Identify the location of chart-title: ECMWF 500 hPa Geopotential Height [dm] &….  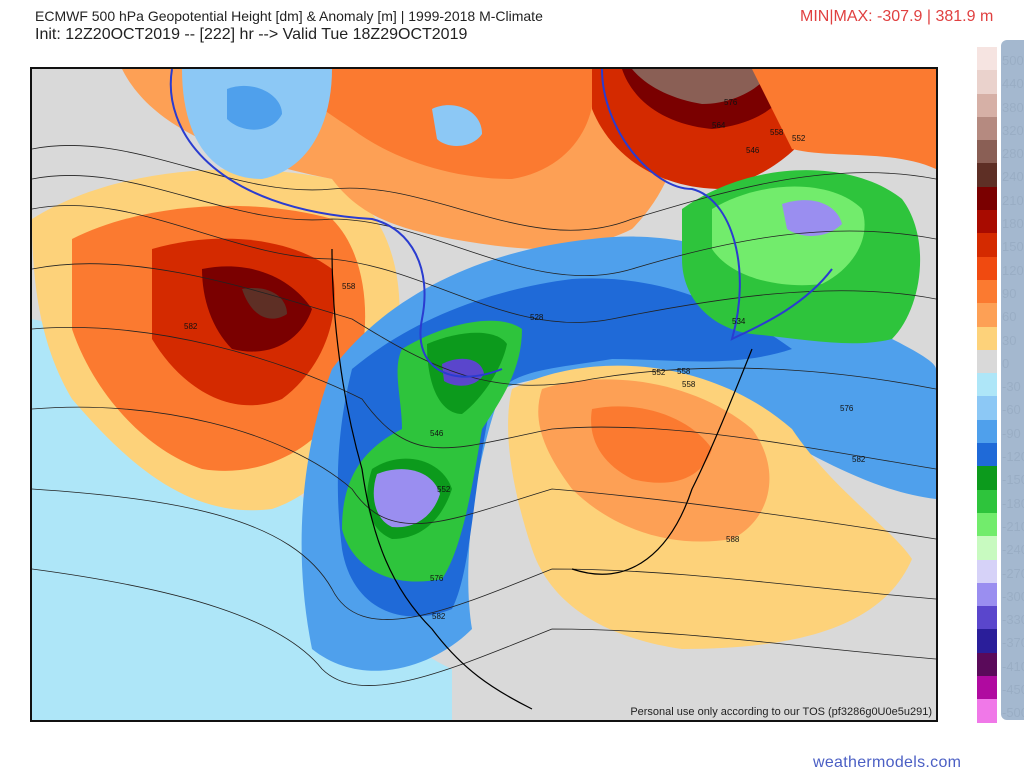
(289, 16).